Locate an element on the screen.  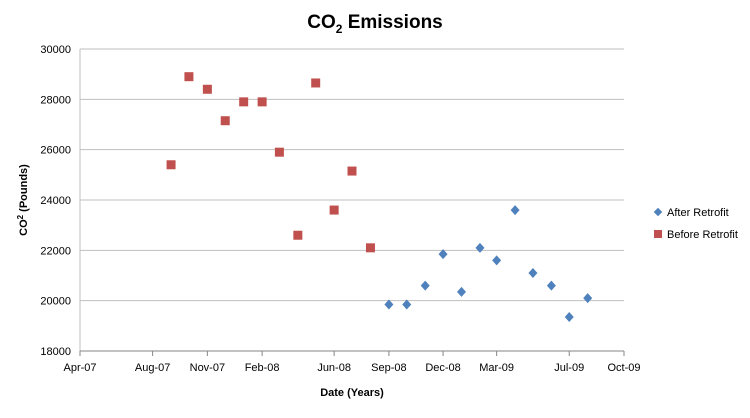
y-tick-label: 26000 is located at coordinates (55, 151).